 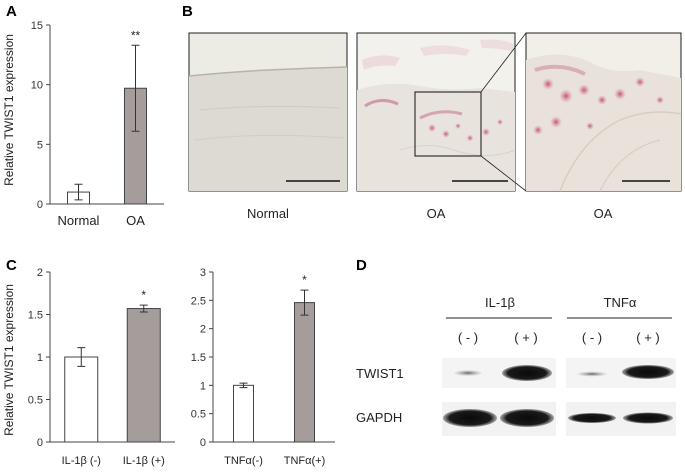 I want to click on micrograph-oa-magnified, so click(x=603, y=112).